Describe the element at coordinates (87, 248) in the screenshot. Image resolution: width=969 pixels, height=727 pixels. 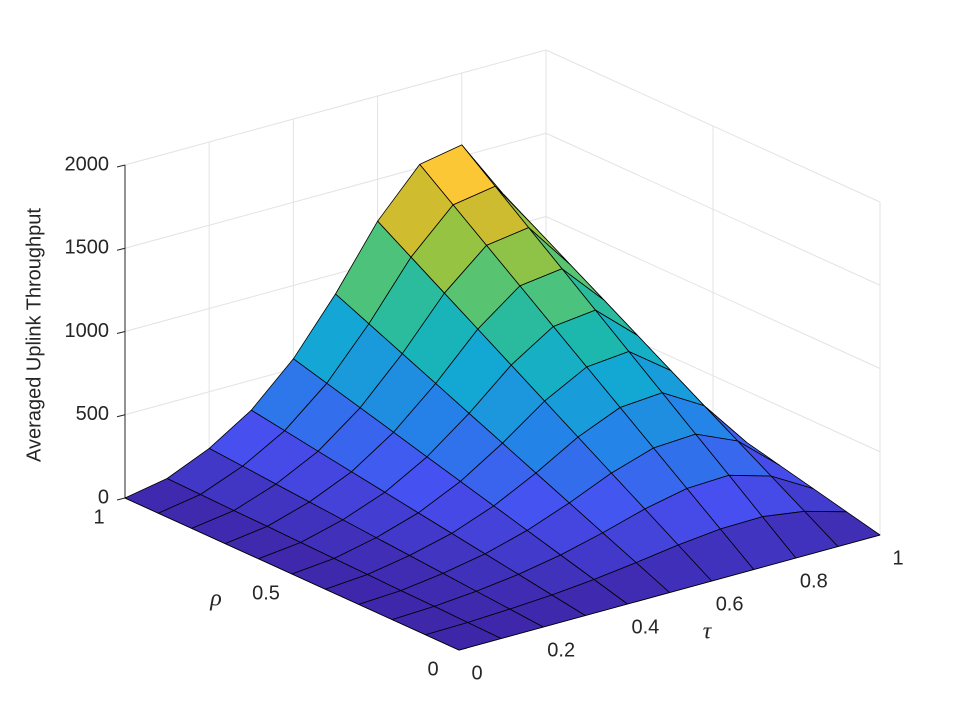
I see `z-tick-label: 1500` at that location.